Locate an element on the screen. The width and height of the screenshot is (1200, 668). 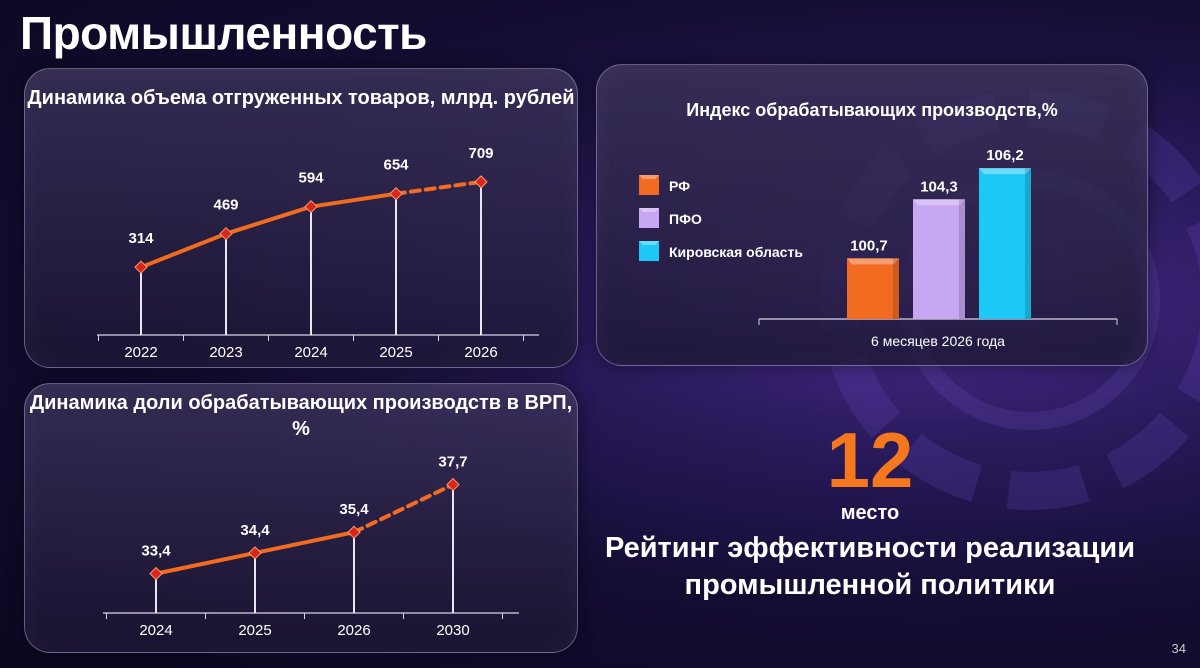
manufacturing-share-chart: 33,4 2024 34,4 2025 35,4 2026 37,7 2030 is located at coordinates (311, 546).